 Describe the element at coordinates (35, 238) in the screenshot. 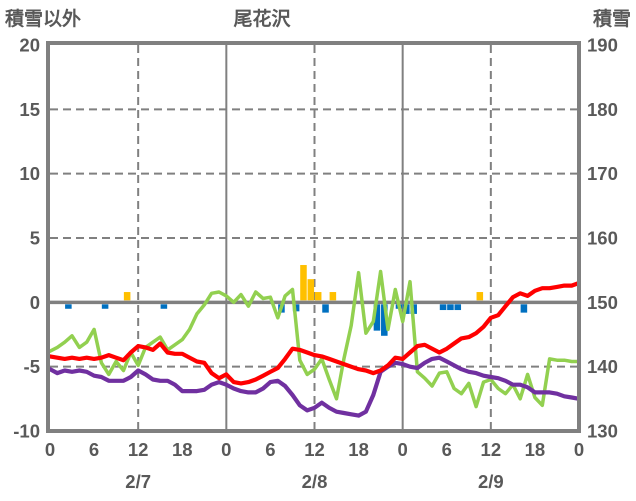

I see `left-axis-tick-label: 5` at that location.